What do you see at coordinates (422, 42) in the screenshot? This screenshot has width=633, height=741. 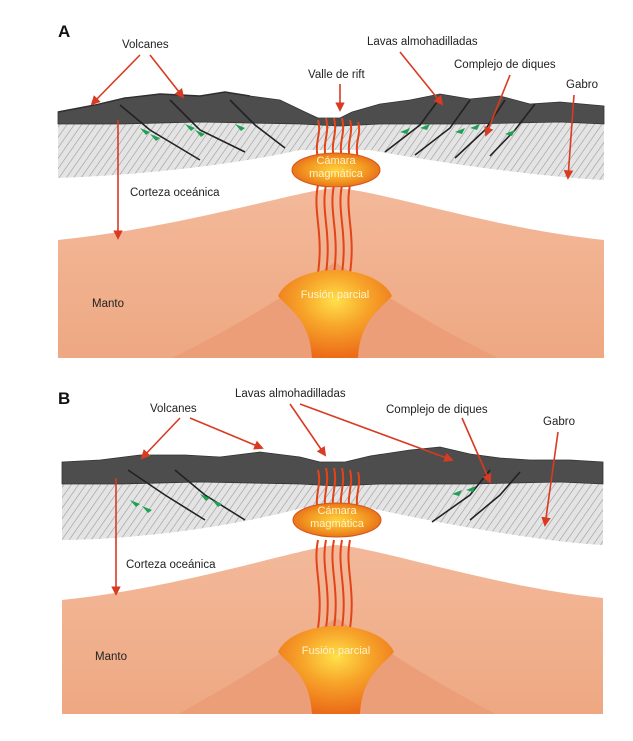 I see `label-lavas-a: Lavas almohadilladas` at bounding box center [422, 42].